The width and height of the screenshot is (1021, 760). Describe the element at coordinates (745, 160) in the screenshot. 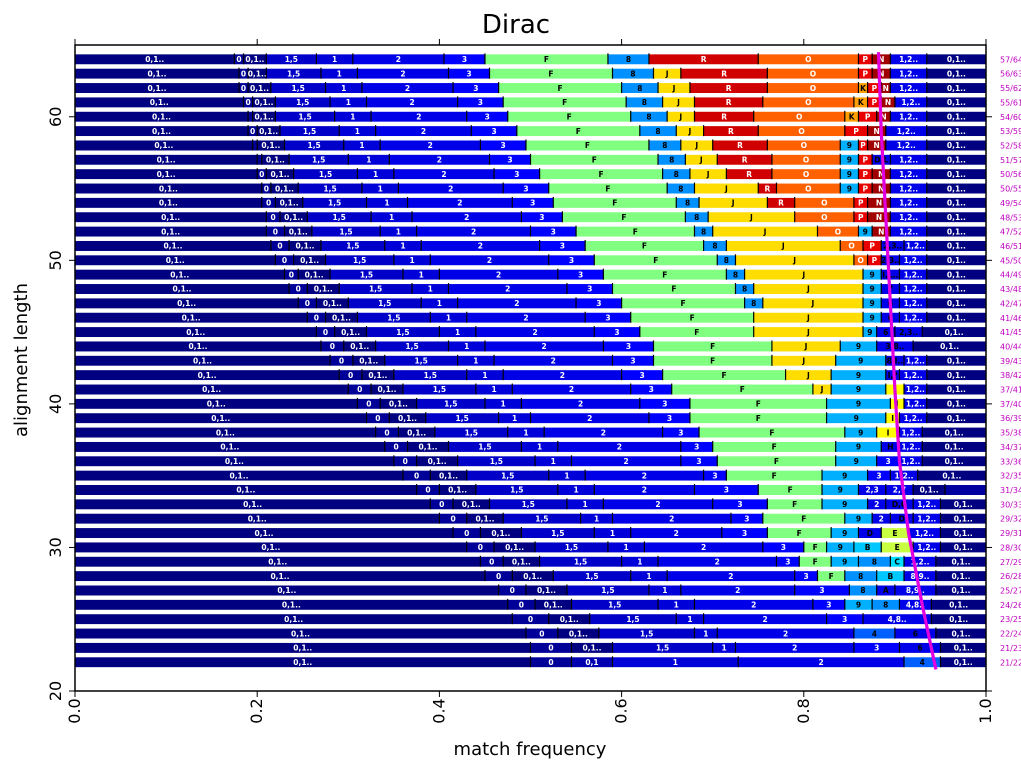

I see `bar-segment-label: R` at that location.